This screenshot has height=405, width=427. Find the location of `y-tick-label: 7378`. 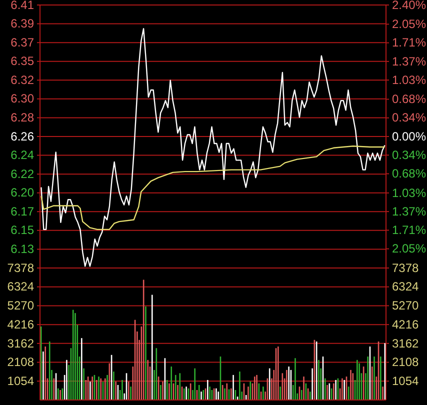

y-tick-label: 7378 is located at coordinates (20, 267).